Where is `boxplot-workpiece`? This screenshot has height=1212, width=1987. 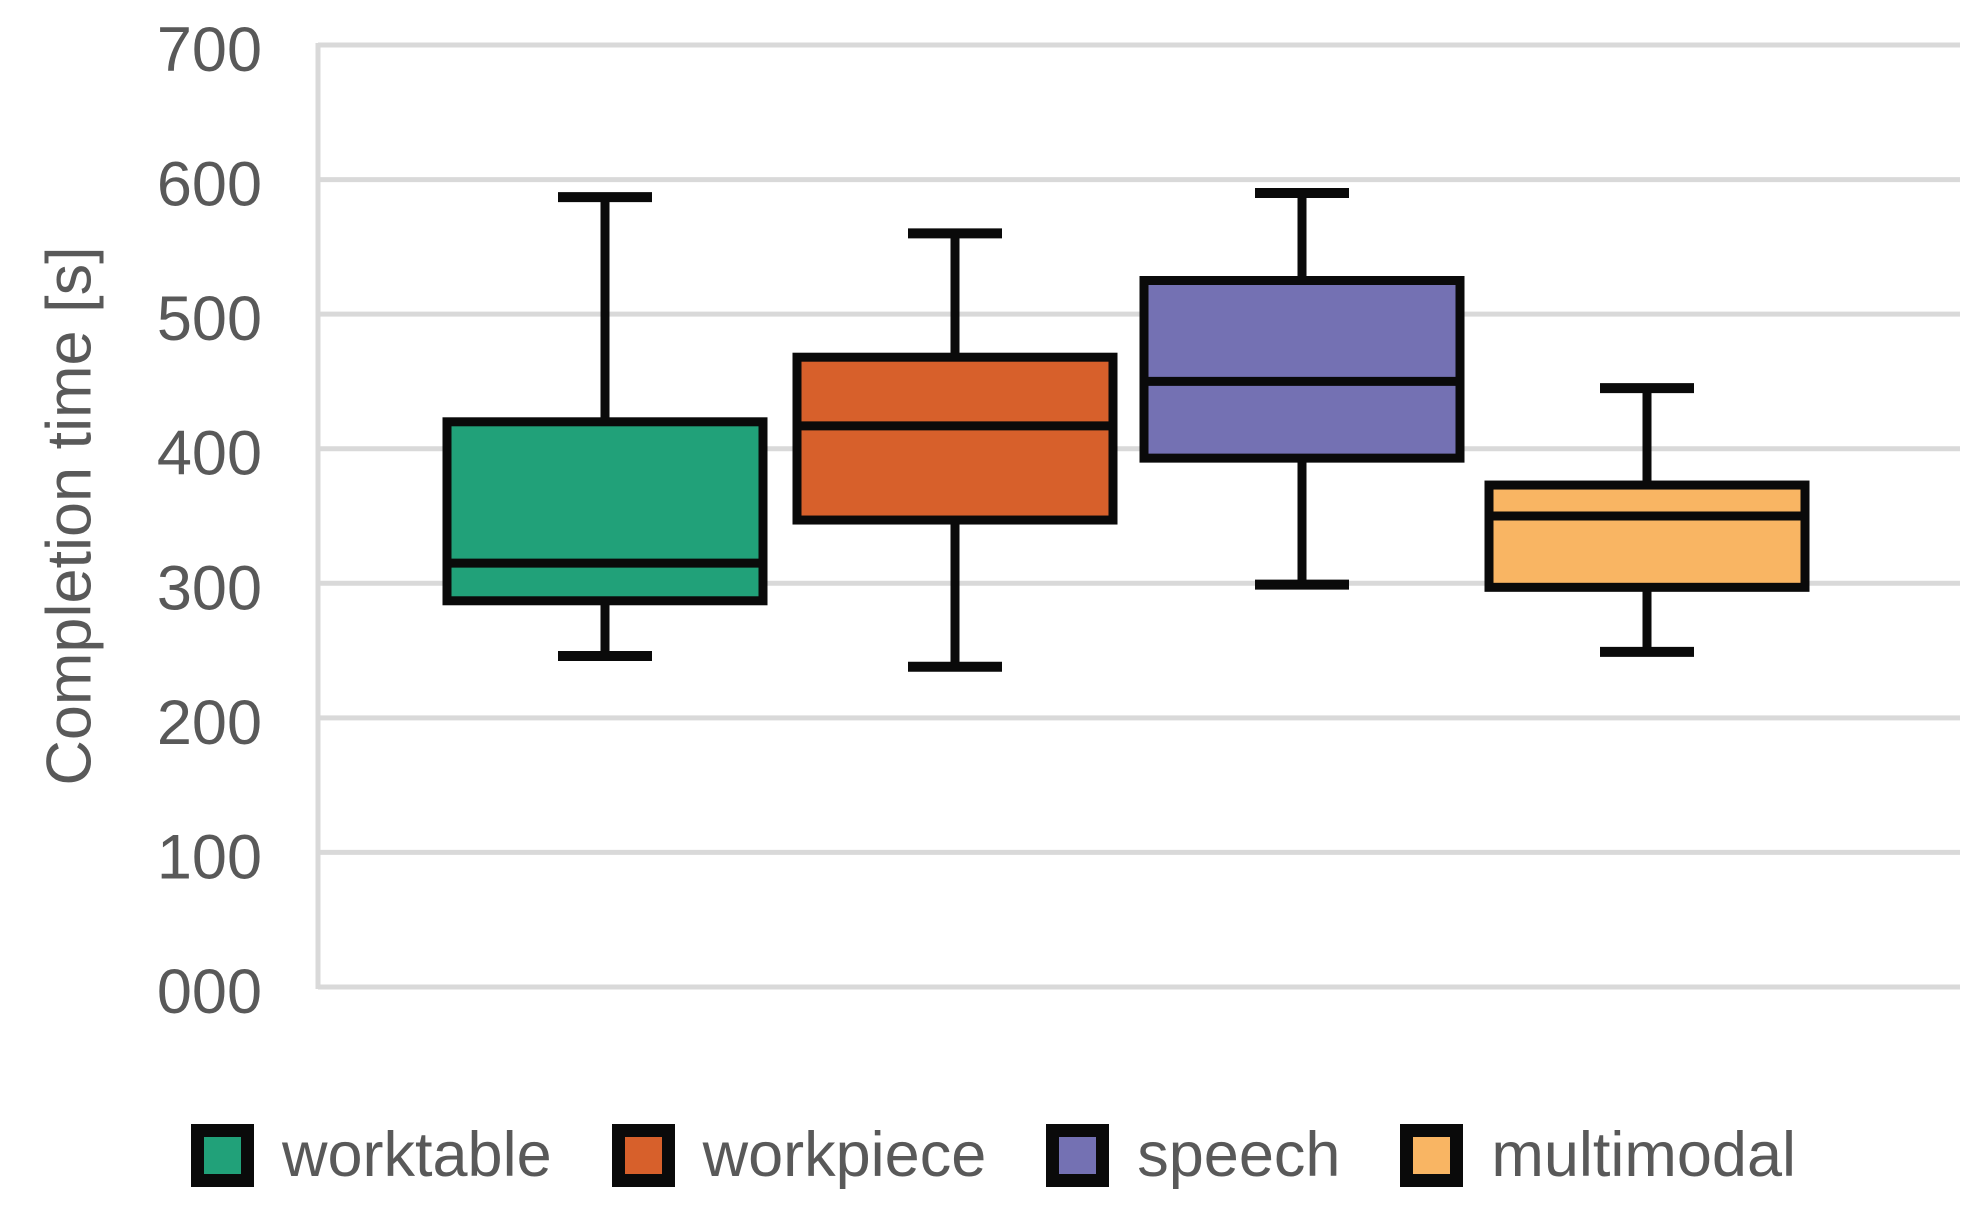 boxplot-workpiece is located at coordinates (955, 450).